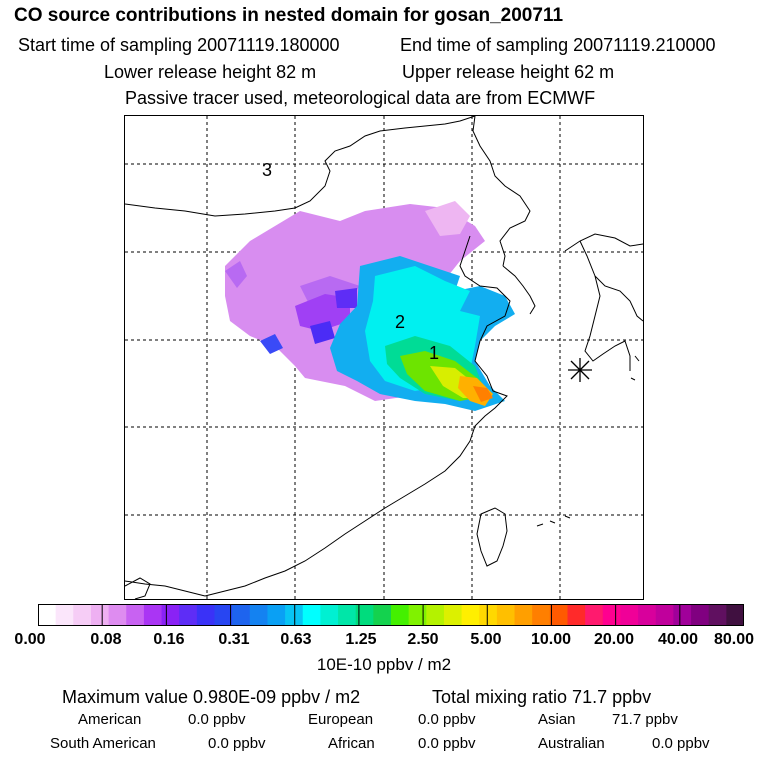 Image resolution: width=768 pixels, height=768 pixels. What do you see at coordinates (551, 639) in the screenshot?
I see `colorbar-tick-label: 10.00` at bounding box center [551, 639].